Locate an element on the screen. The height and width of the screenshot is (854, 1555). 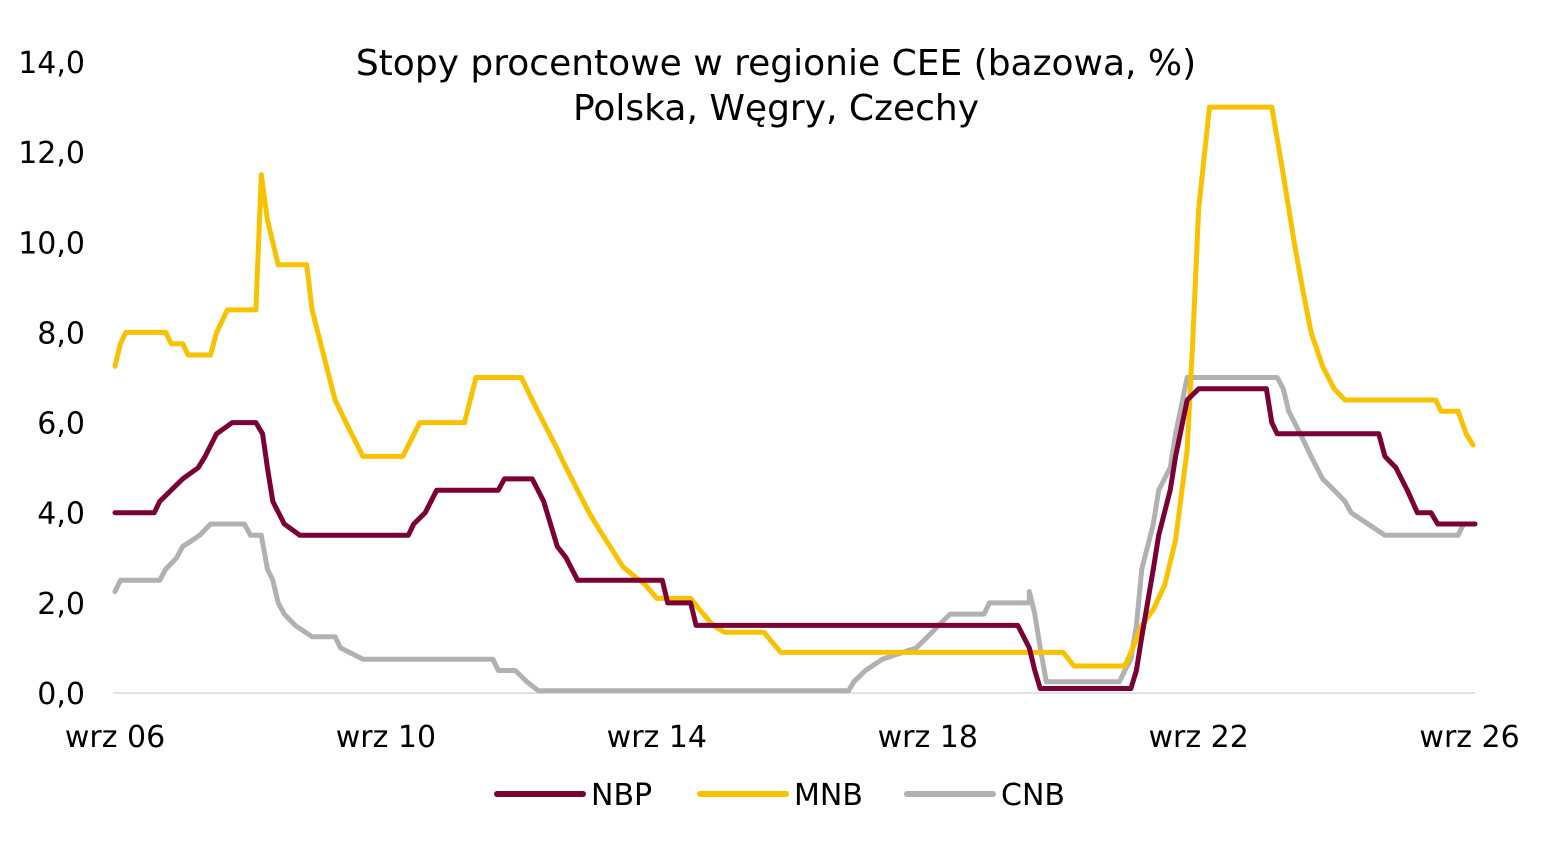
x-tick-label: wrz 06 is located at coordinates (115, 737).